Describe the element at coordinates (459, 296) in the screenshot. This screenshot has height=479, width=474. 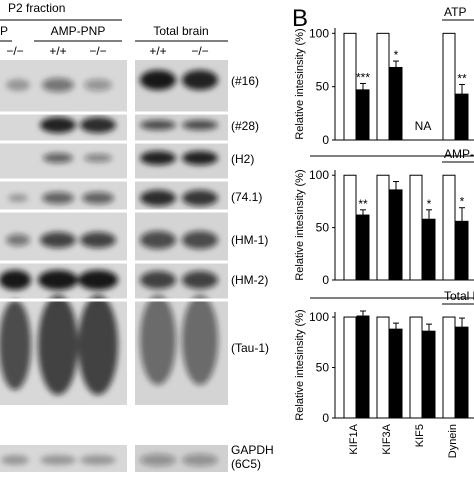
I see `chart-title: Total bra` at that location.